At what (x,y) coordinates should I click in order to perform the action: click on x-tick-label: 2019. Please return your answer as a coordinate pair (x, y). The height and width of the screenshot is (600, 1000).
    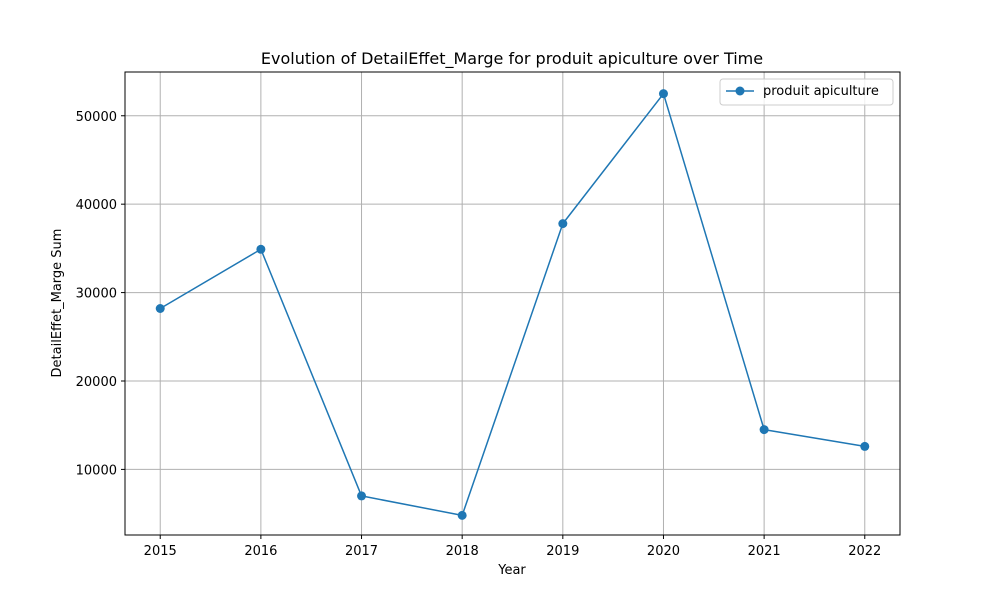
    Looking at the image, I should click on (562, 551).